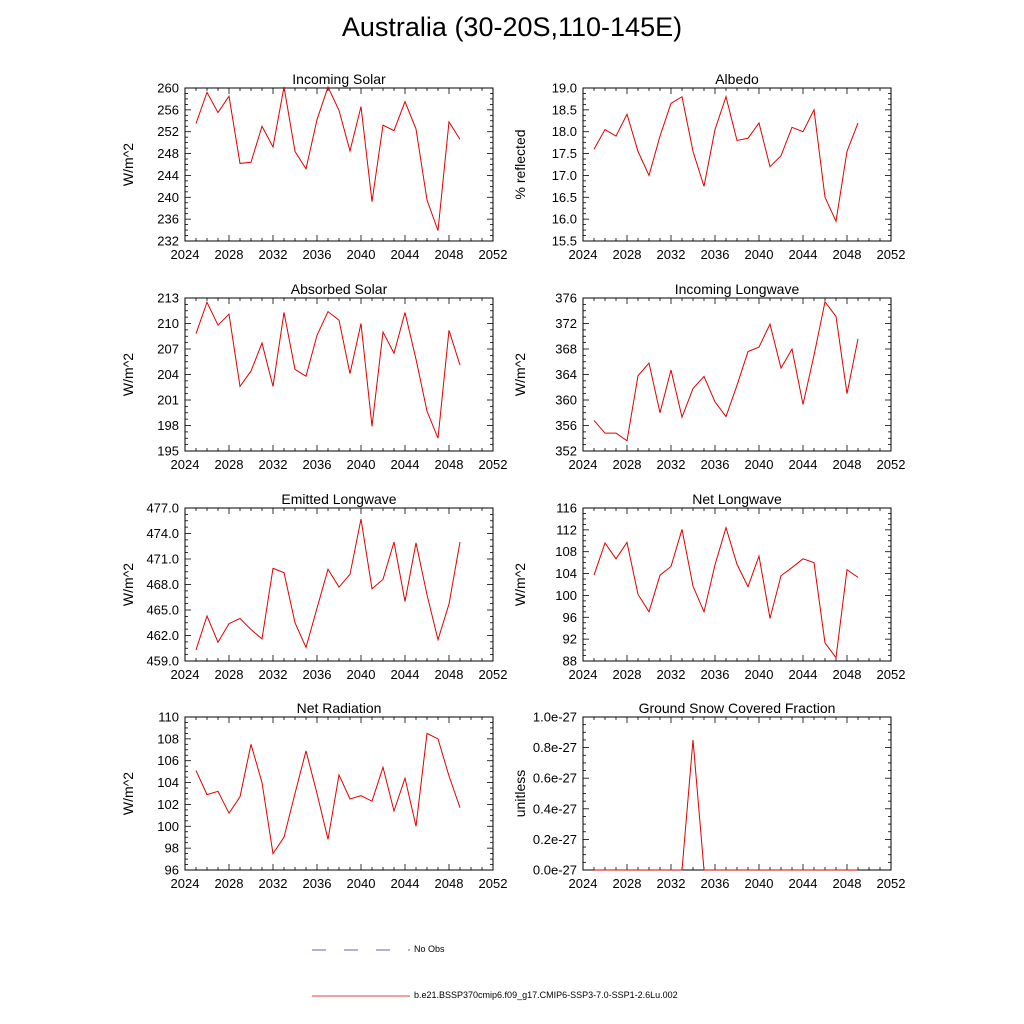 Image resolution: width=1024 pixels, height=1024 pixels. I want to click on y-tick-label: 252, so click(168, 131).